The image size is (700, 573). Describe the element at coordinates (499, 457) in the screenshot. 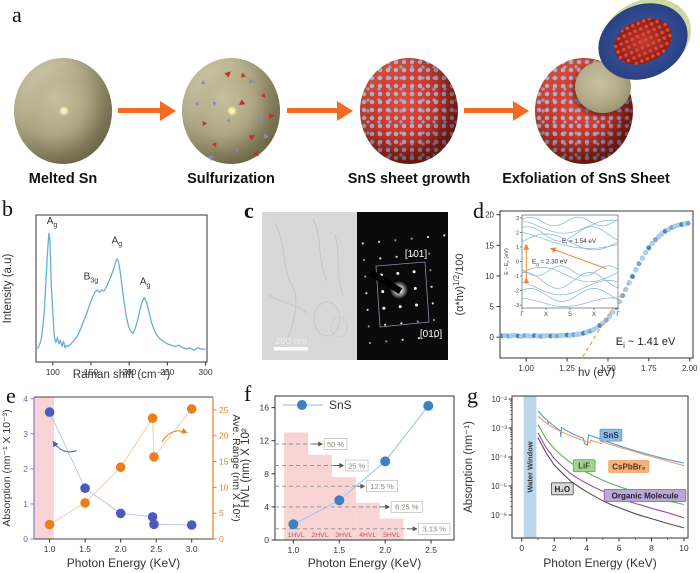

I see `svg-text: 10⁻⁴` at that location.